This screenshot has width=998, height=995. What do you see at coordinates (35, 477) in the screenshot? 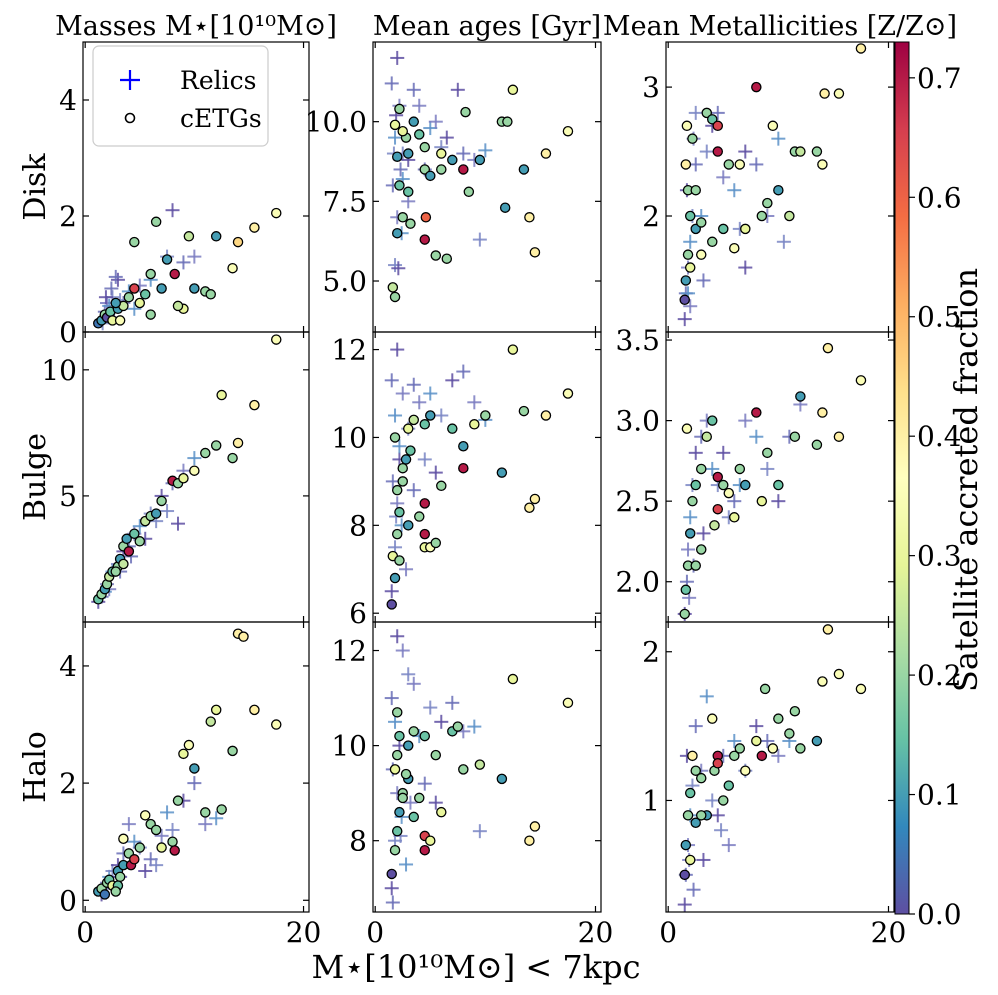
I see `row-label-bulge: Bulge` at bounding box center [35, 477].